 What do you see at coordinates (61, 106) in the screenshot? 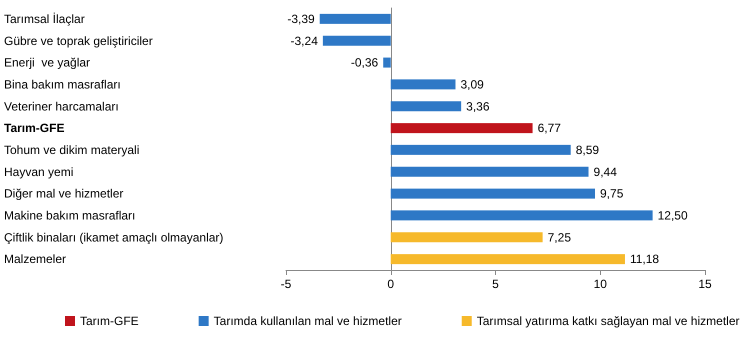
I see `y-tick-label: Veteriner harcamaları` at bounding box center [61, 106].